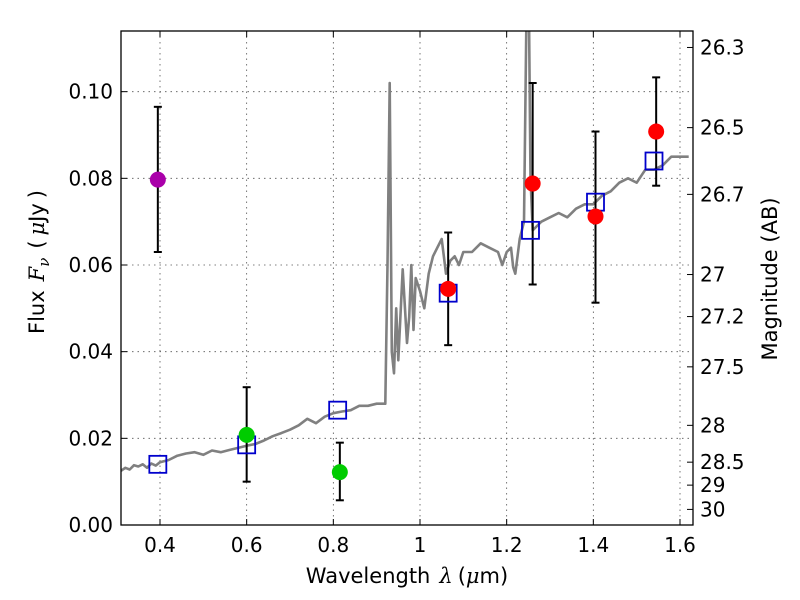  What do you see at coordinates (712, 485) in the screenshot?
I see `magnitude-tick-label: 29` at bounding box center [712, 485].